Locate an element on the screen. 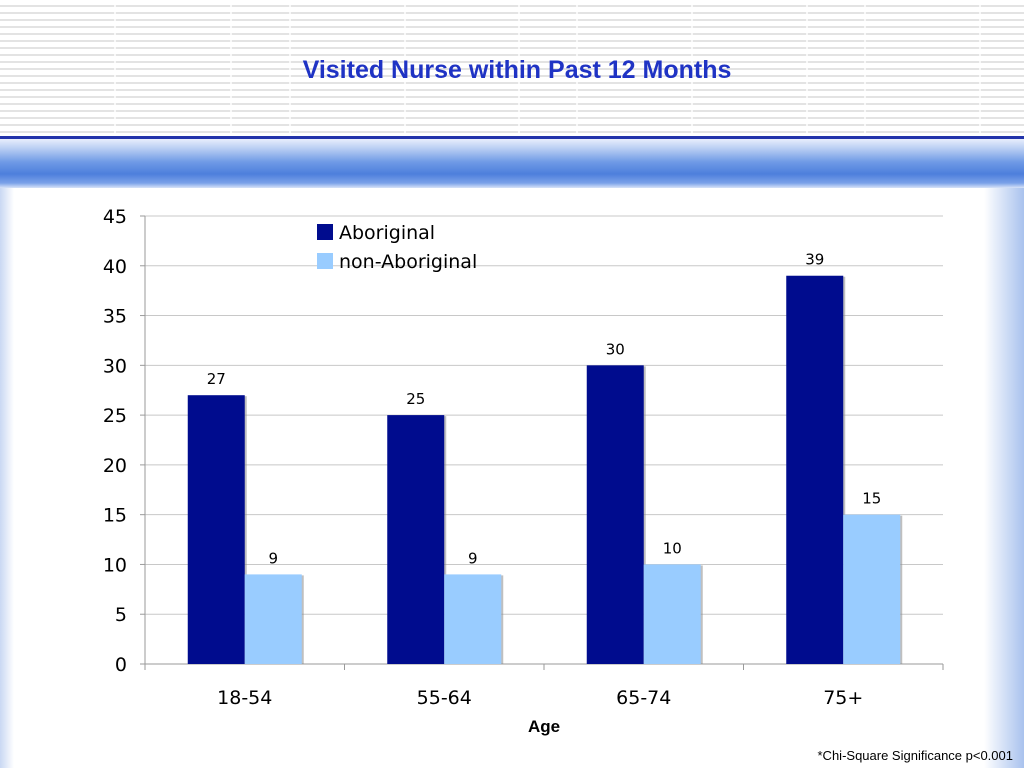 The height and width of the screenshot is (768, 1024). x-axis-label: Age is located at coordinates (544, 726).